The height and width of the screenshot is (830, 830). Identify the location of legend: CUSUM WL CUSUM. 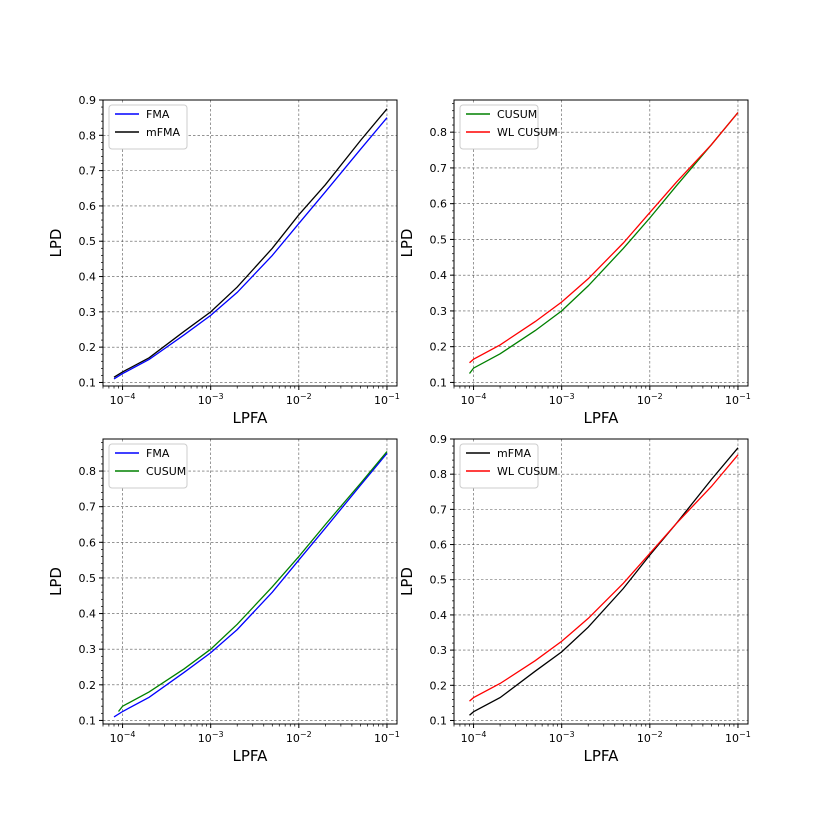
(508, 127).